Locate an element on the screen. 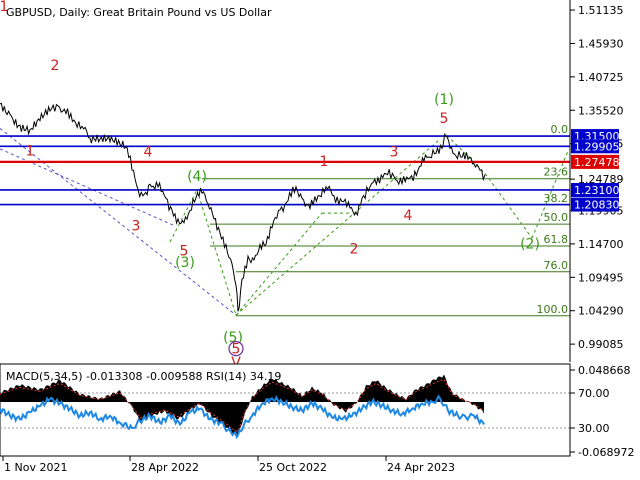  fib-level-label: 0.0 is located at coordinates (560, 129).